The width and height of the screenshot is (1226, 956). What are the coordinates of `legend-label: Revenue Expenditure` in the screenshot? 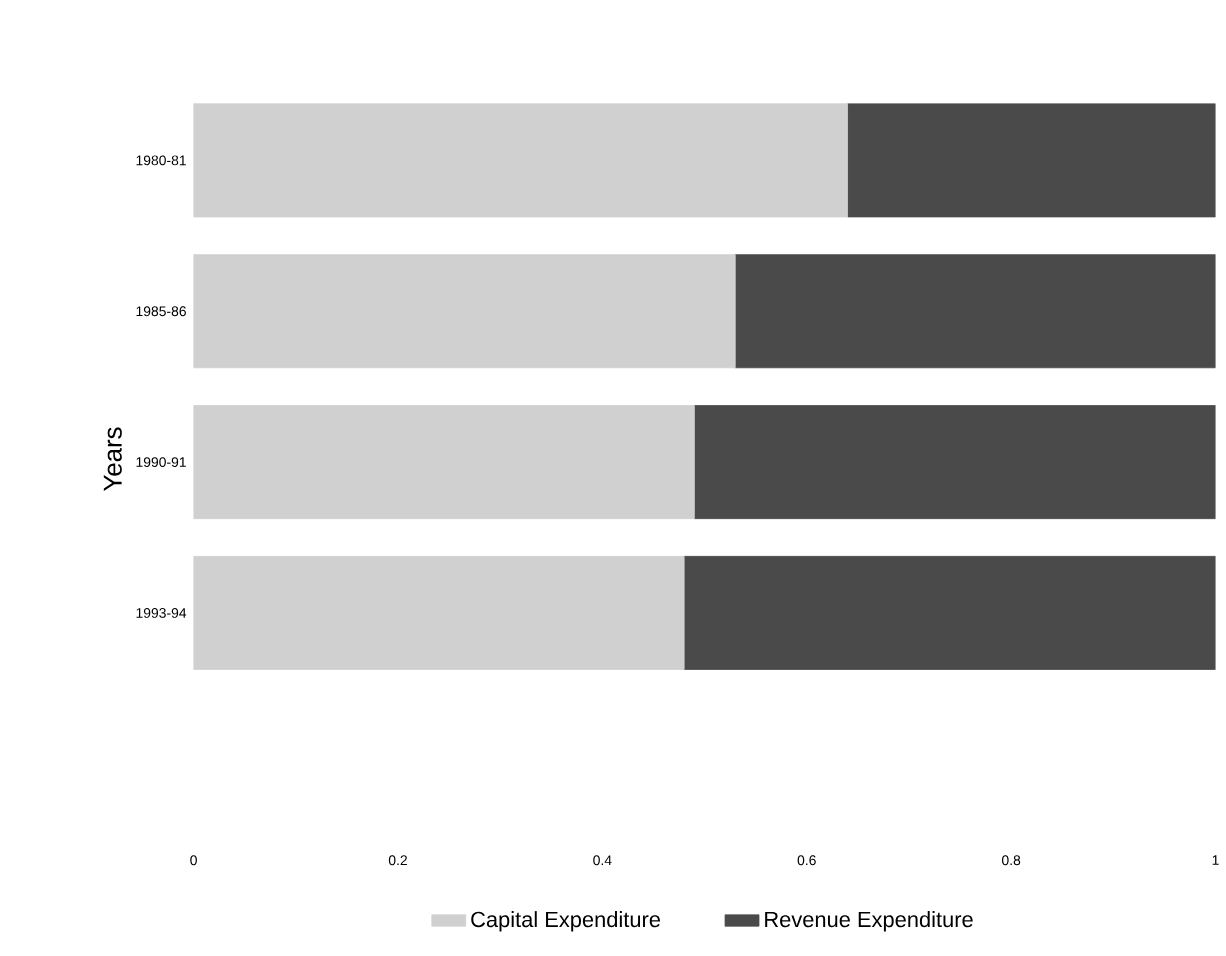 It's located at (869, 921).